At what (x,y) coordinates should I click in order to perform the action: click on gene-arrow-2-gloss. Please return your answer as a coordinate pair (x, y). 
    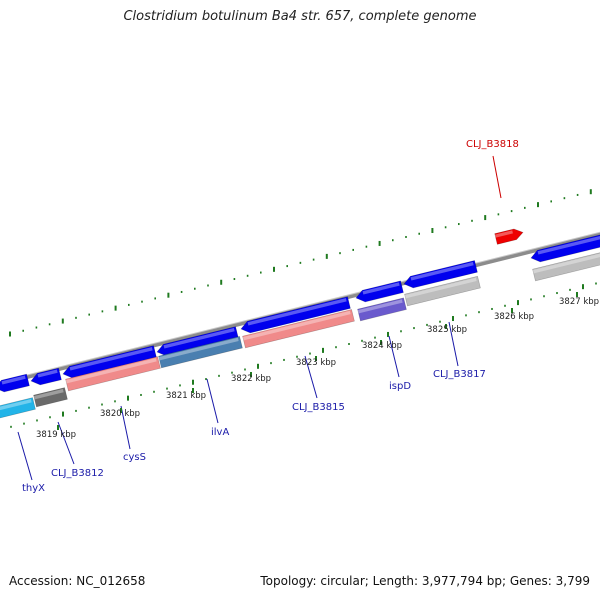
    Looking at the image, I should click on (47, 373).